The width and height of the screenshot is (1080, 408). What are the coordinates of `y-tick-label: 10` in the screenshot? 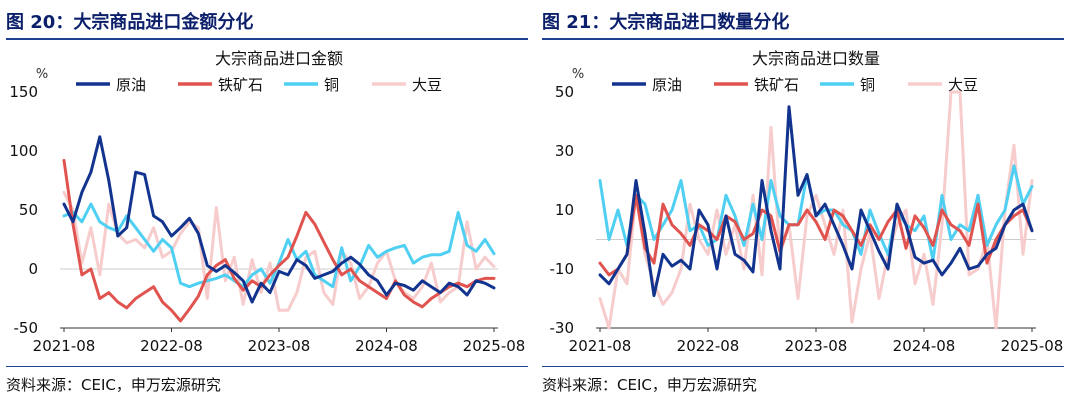 It's located at (564, 210).